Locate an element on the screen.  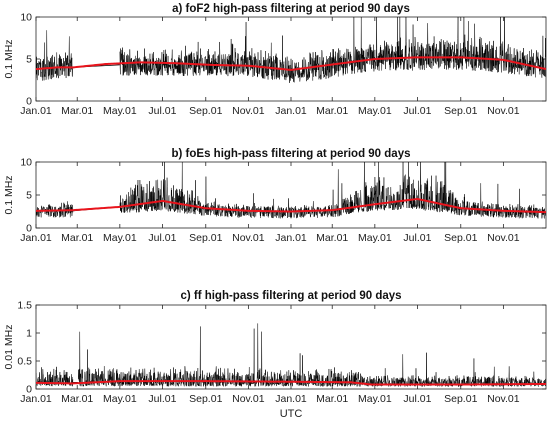
y-axis-label: 0.01 MHz is located at coordinates (9, 347).